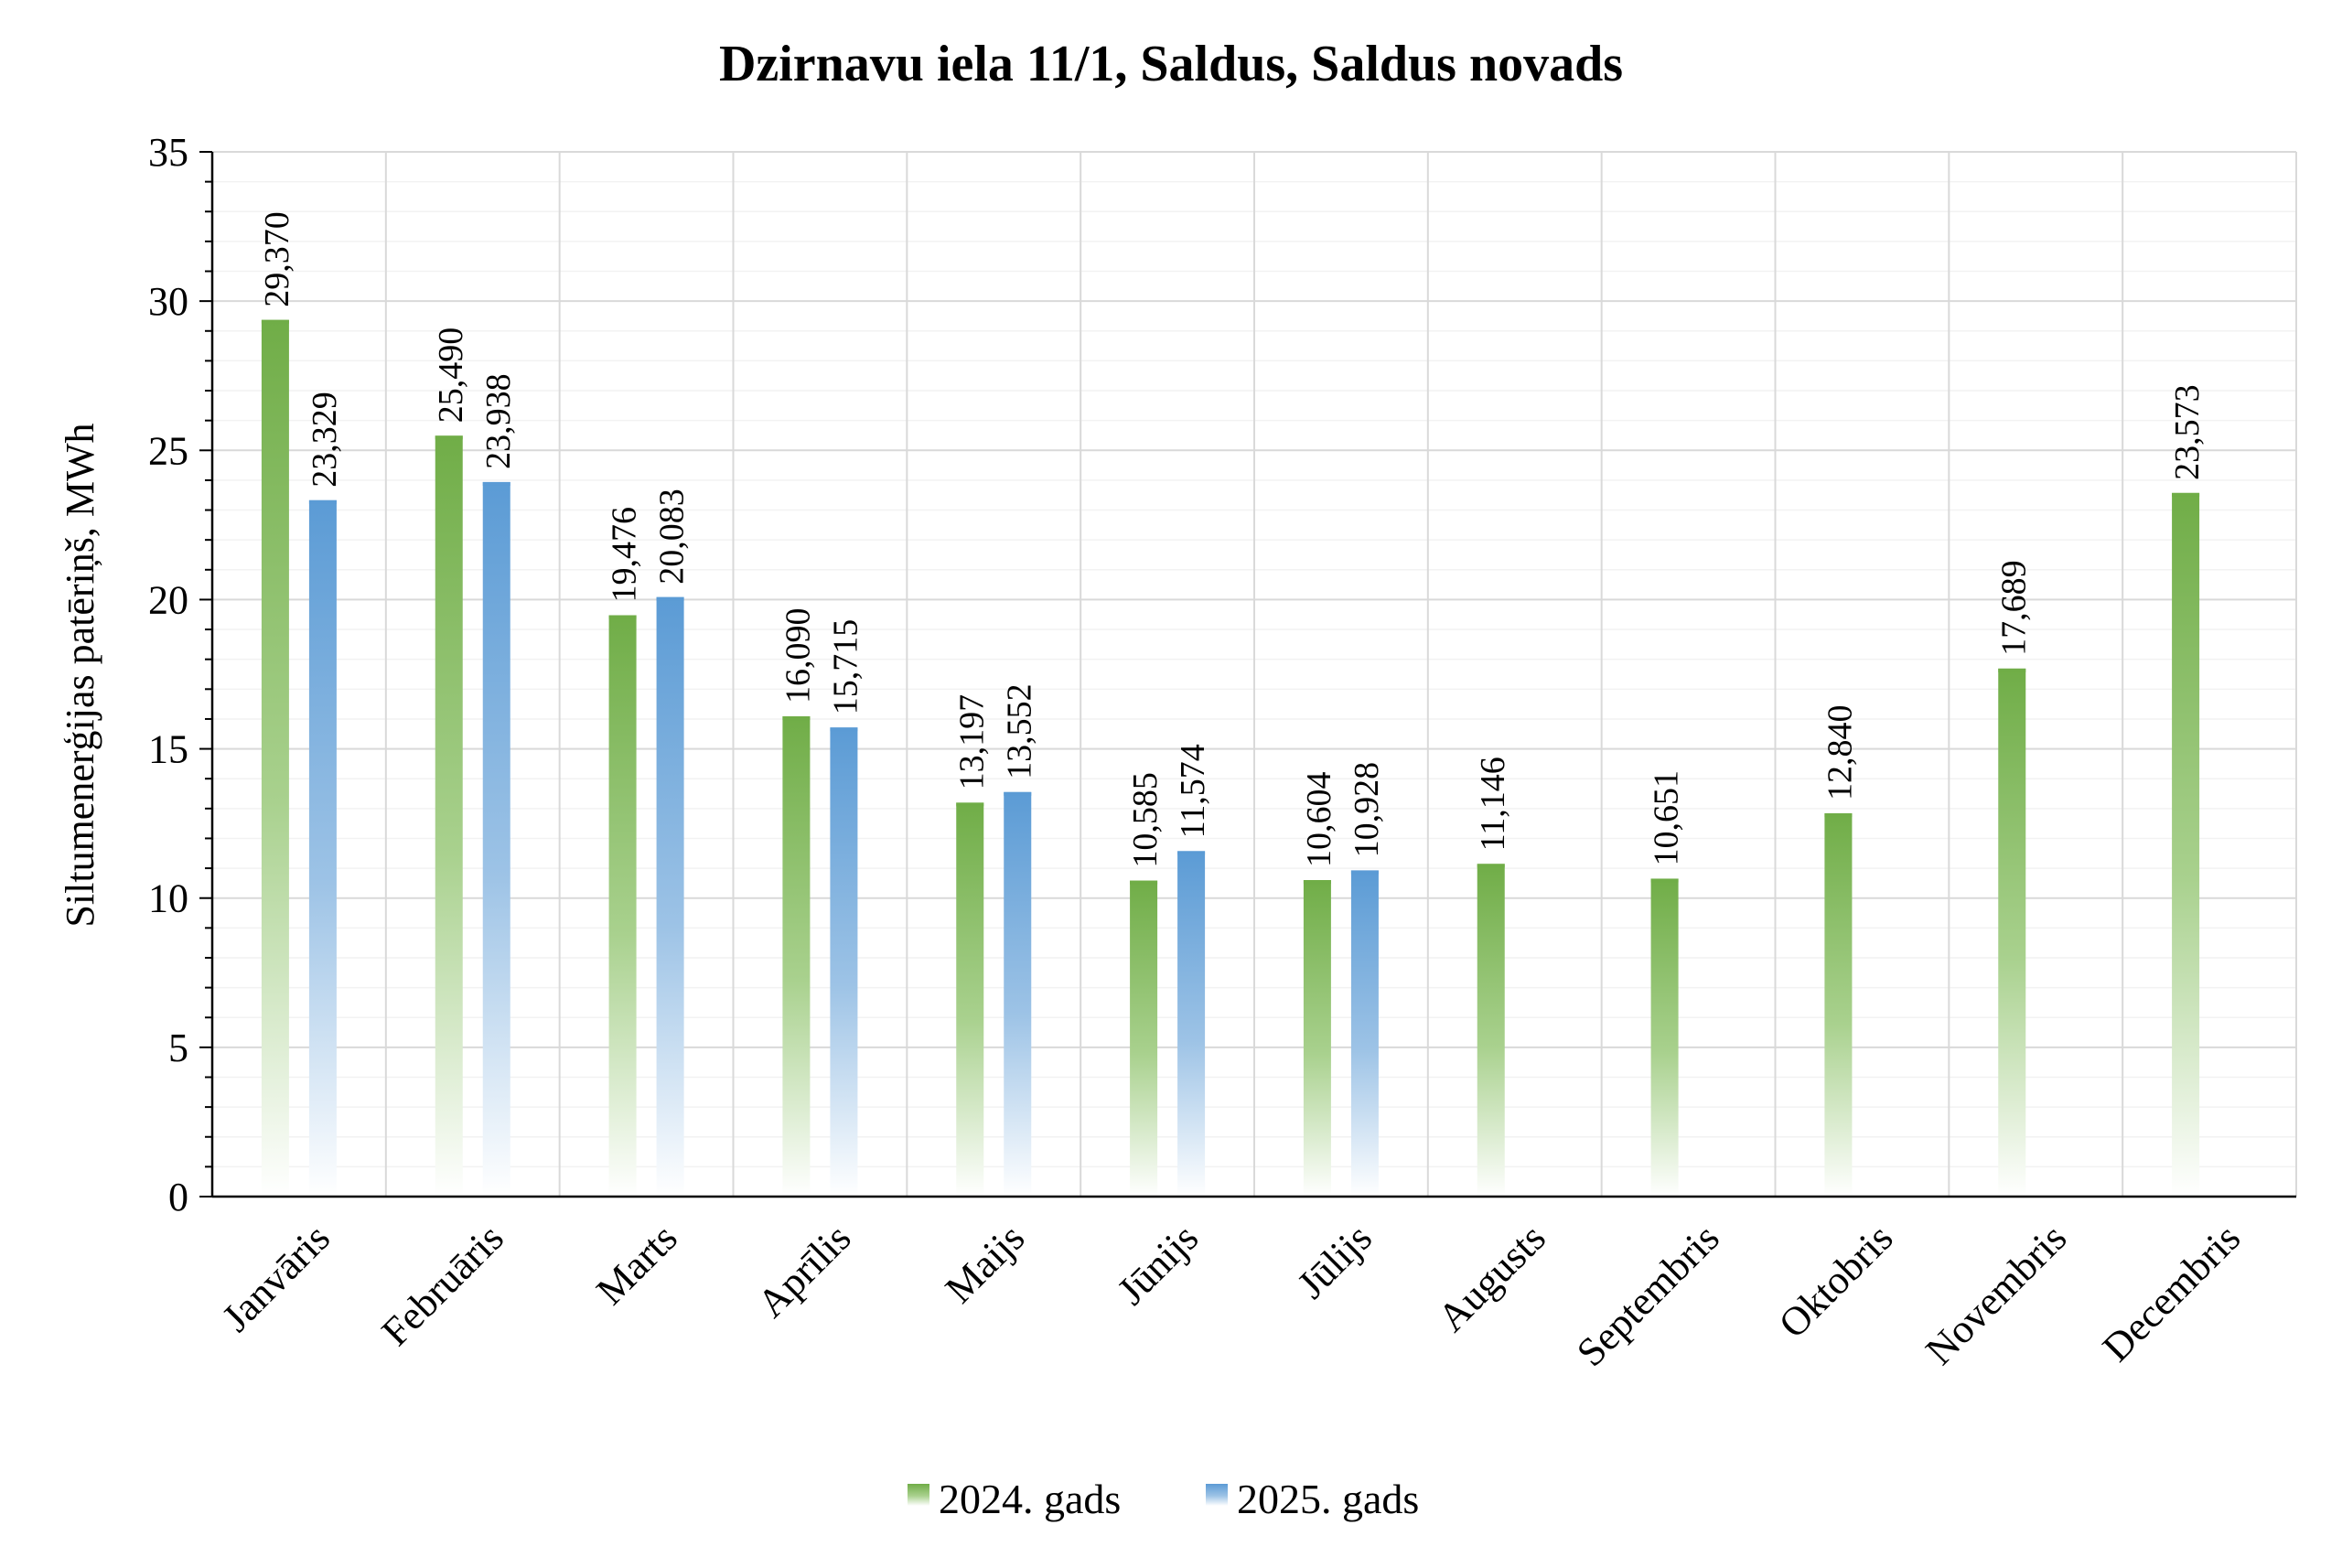  I want to click on x-tick-label: Jūlijs, so click(1334, 1260).